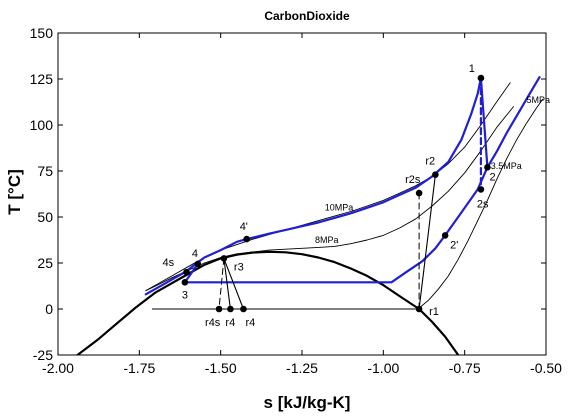 The image size is (585, 417). I want to click on state-point-label-8: 4, so click(195, 254).